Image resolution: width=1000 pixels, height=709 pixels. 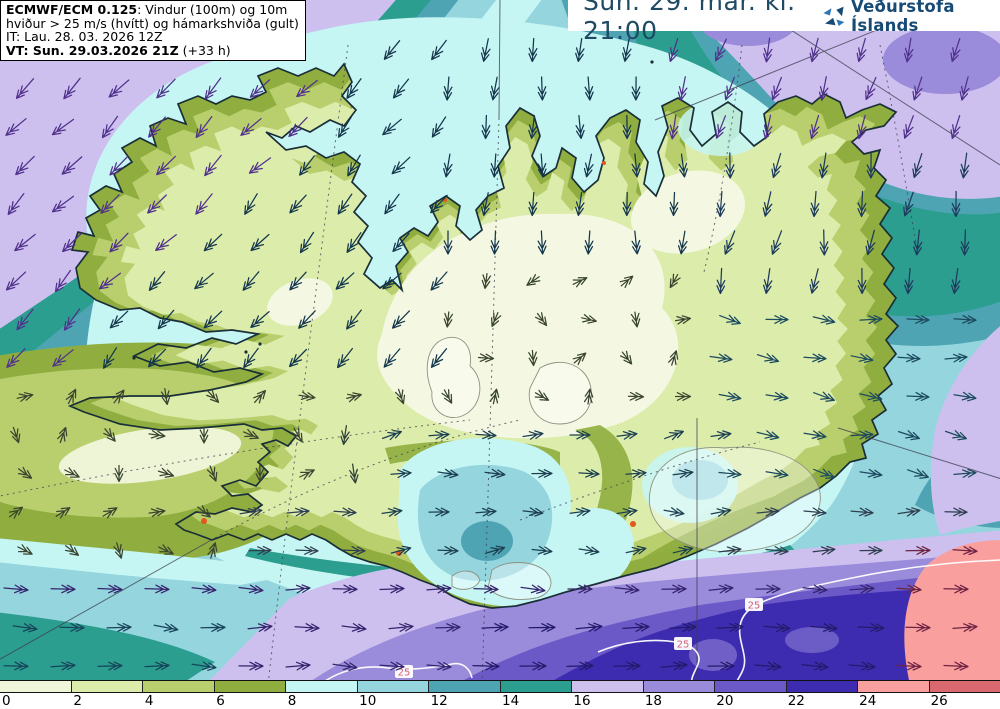 What do you see at coordinates (78, 701) in the screenshot?
I see `legend-tick-label: 2` at bounding box center [78, 701].